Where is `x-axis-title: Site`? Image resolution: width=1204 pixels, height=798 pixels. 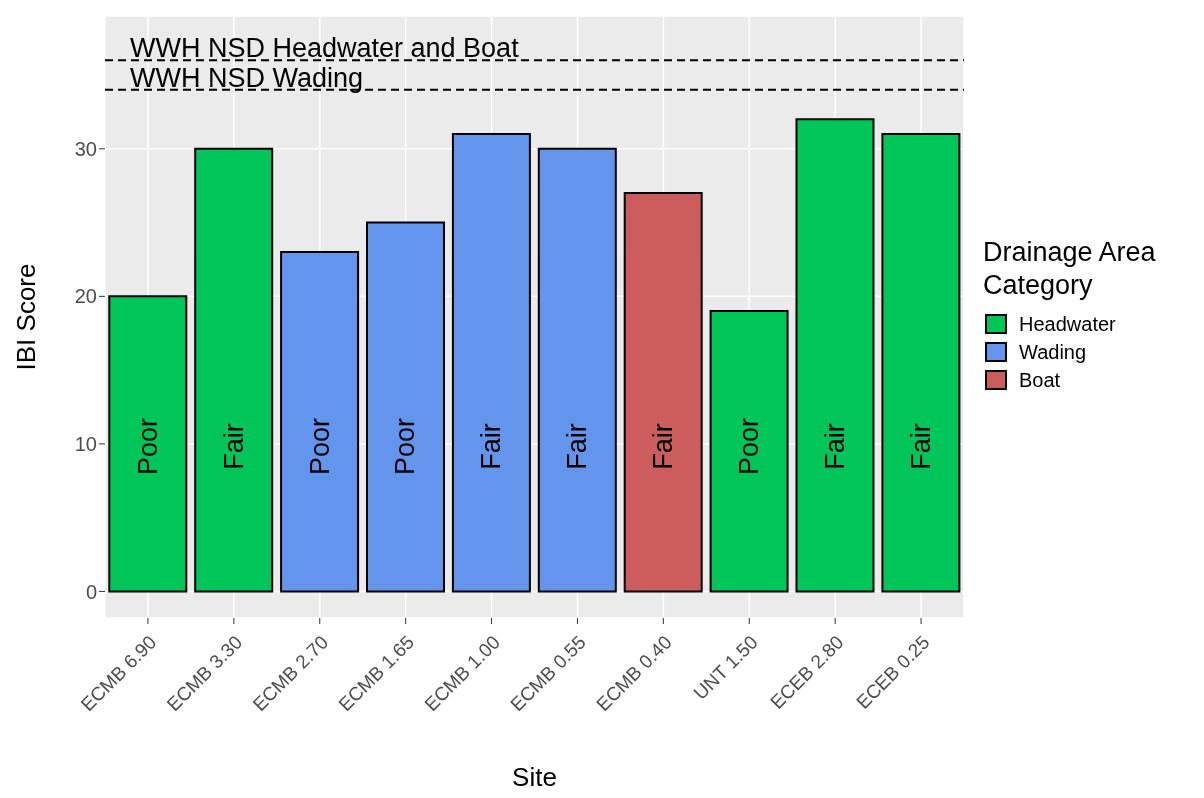
x-axis-title: Site is located at coordinates (534, 777).